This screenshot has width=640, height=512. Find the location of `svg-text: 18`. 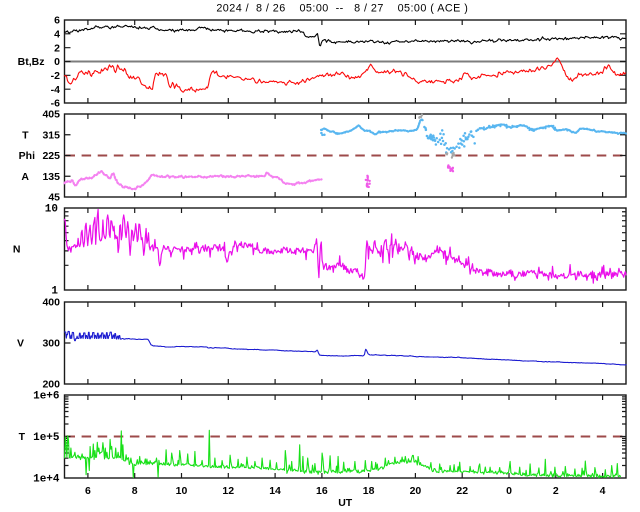

svg-text: 18 is located at coordinates (369, 491).